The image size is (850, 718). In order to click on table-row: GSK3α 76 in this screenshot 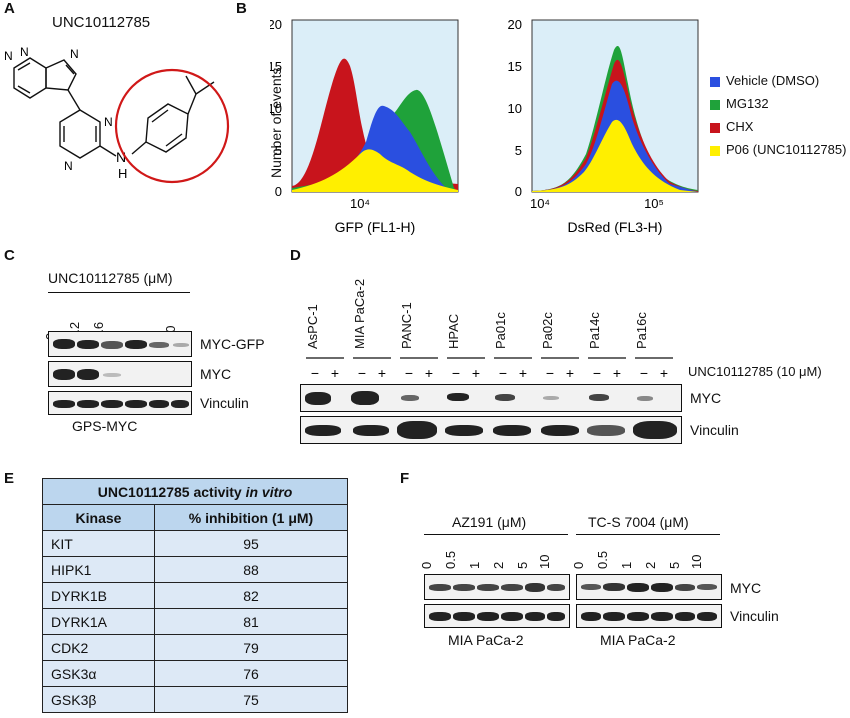, I will do `click(195, 673)`.